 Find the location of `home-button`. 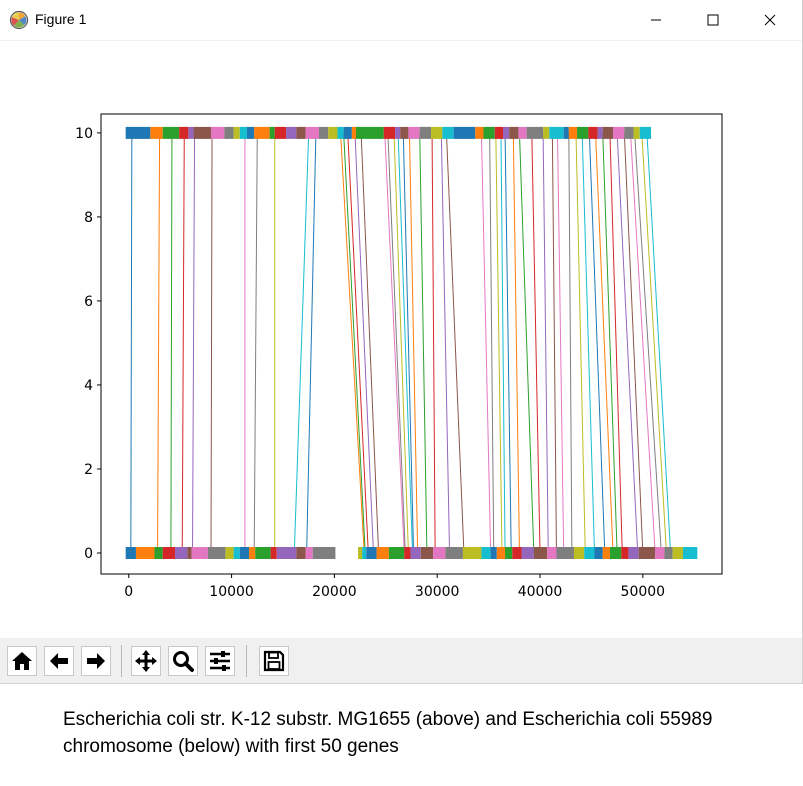

home-button is located at coordinates (22, 661).